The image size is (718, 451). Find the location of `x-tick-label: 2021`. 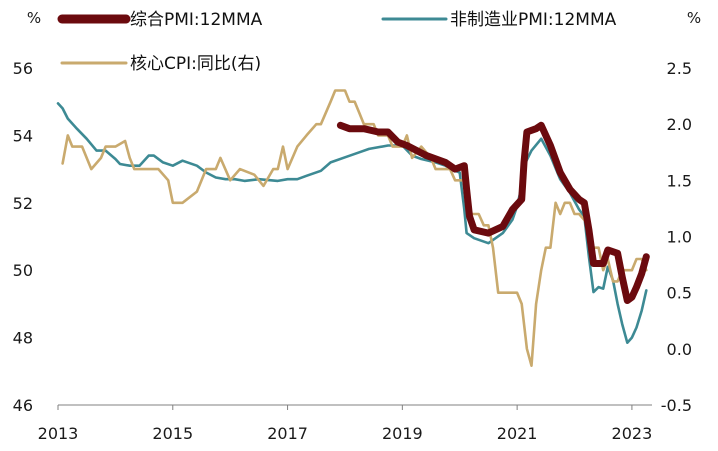

x-tick-label: 2021 is located at coordinates (517, 433).